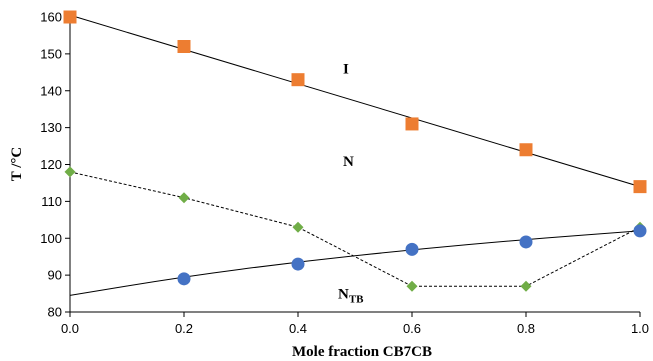 This screenshot has height=361, width=653. I want to click on x-tick-label: 0.4, so click(298, 328).